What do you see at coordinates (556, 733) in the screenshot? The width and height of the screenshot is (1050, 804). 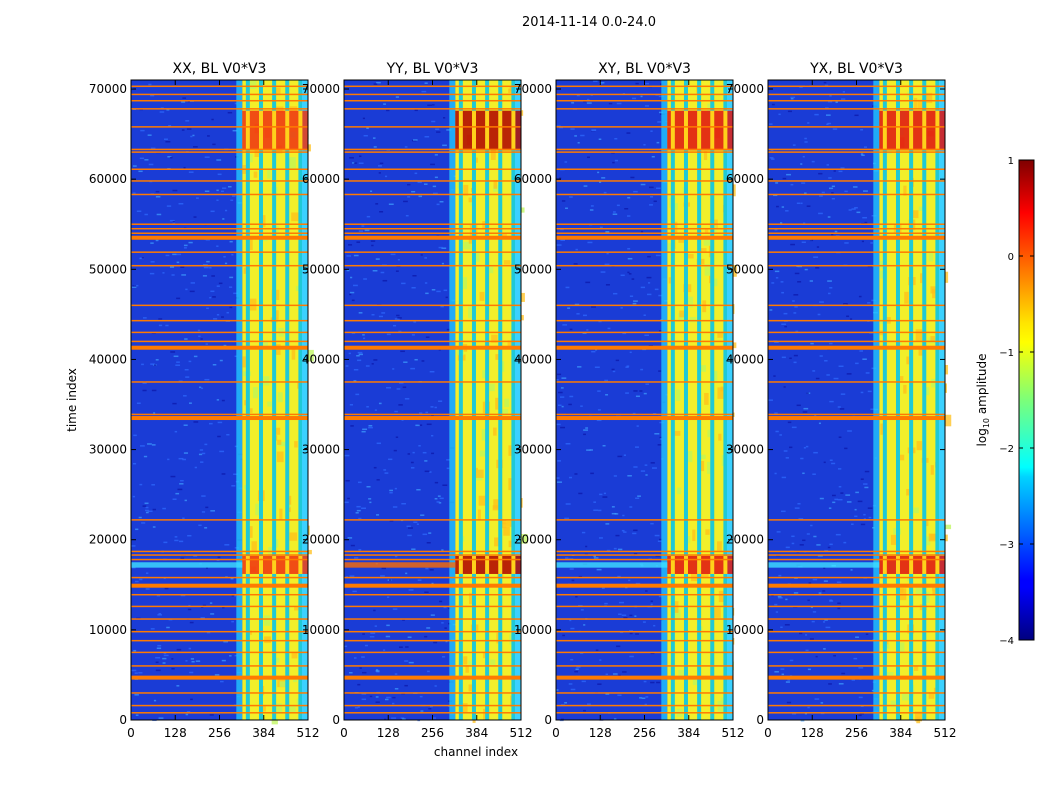 I see `x-tick-label: 0` at bounding box center [556, 733].